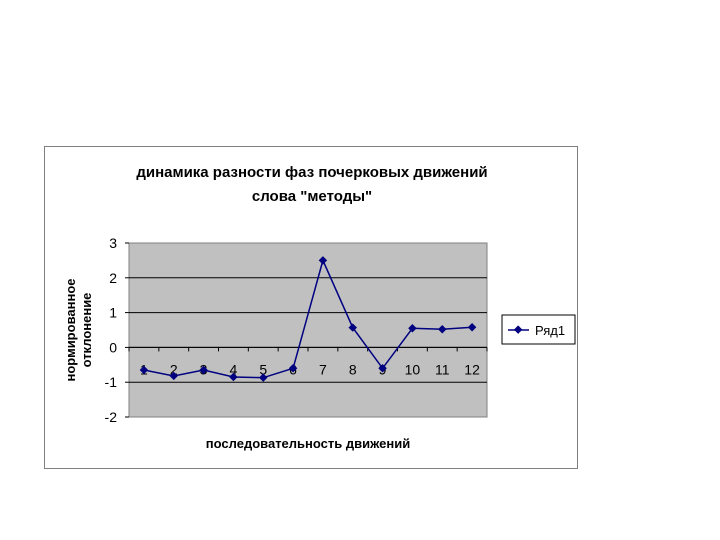  Describe the element at coordinates (472, 369) in the screenshot. I see `x-tick-label: 12` at that location.